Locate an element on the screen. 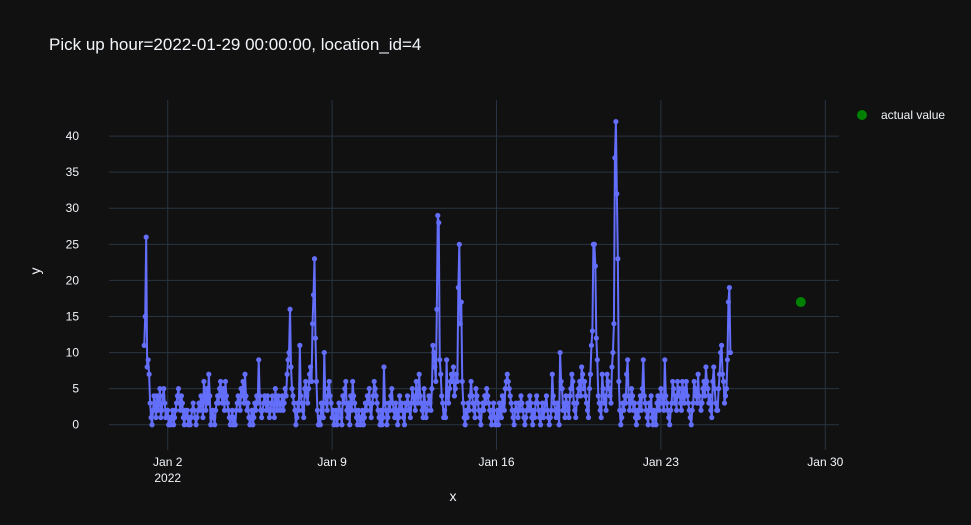  legend: actual value is located at coordinates (901, 115).